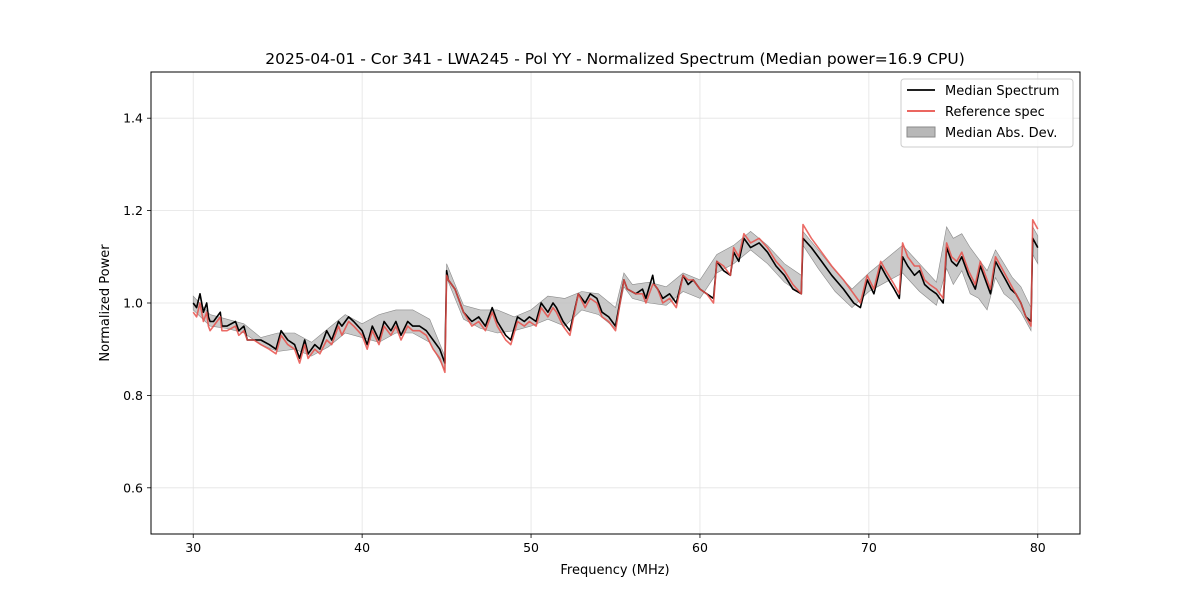 The image size is (1200, 600). Describe the element at coordinates (193, 547) in the screenshot. I see `x-tick-label: 30` at that location.